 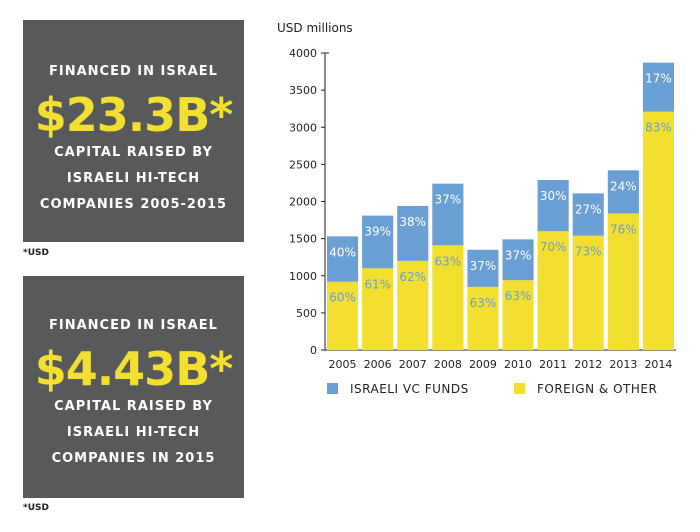 I want to click on x-tick-label: 2005, so click(x=343, y=364).